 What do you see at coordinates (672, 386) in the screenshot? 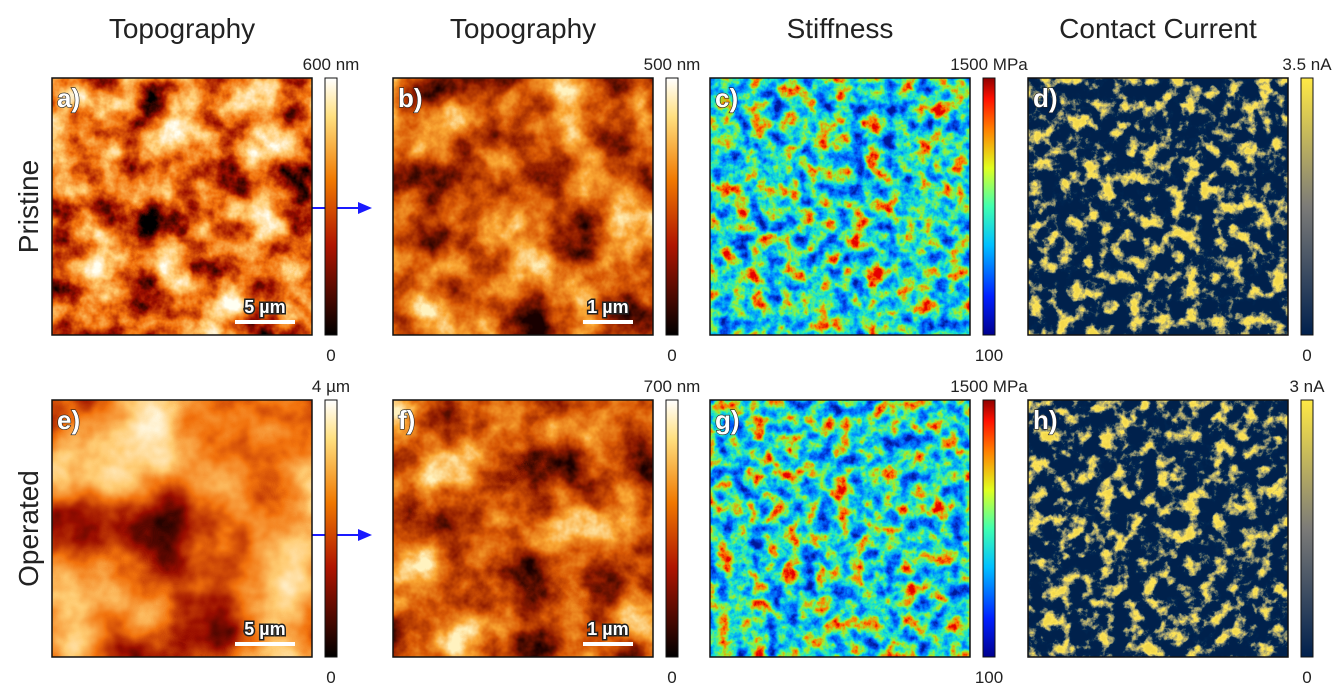
I see `colorbar-max: 700 nm` at bounding box center [672, 386].